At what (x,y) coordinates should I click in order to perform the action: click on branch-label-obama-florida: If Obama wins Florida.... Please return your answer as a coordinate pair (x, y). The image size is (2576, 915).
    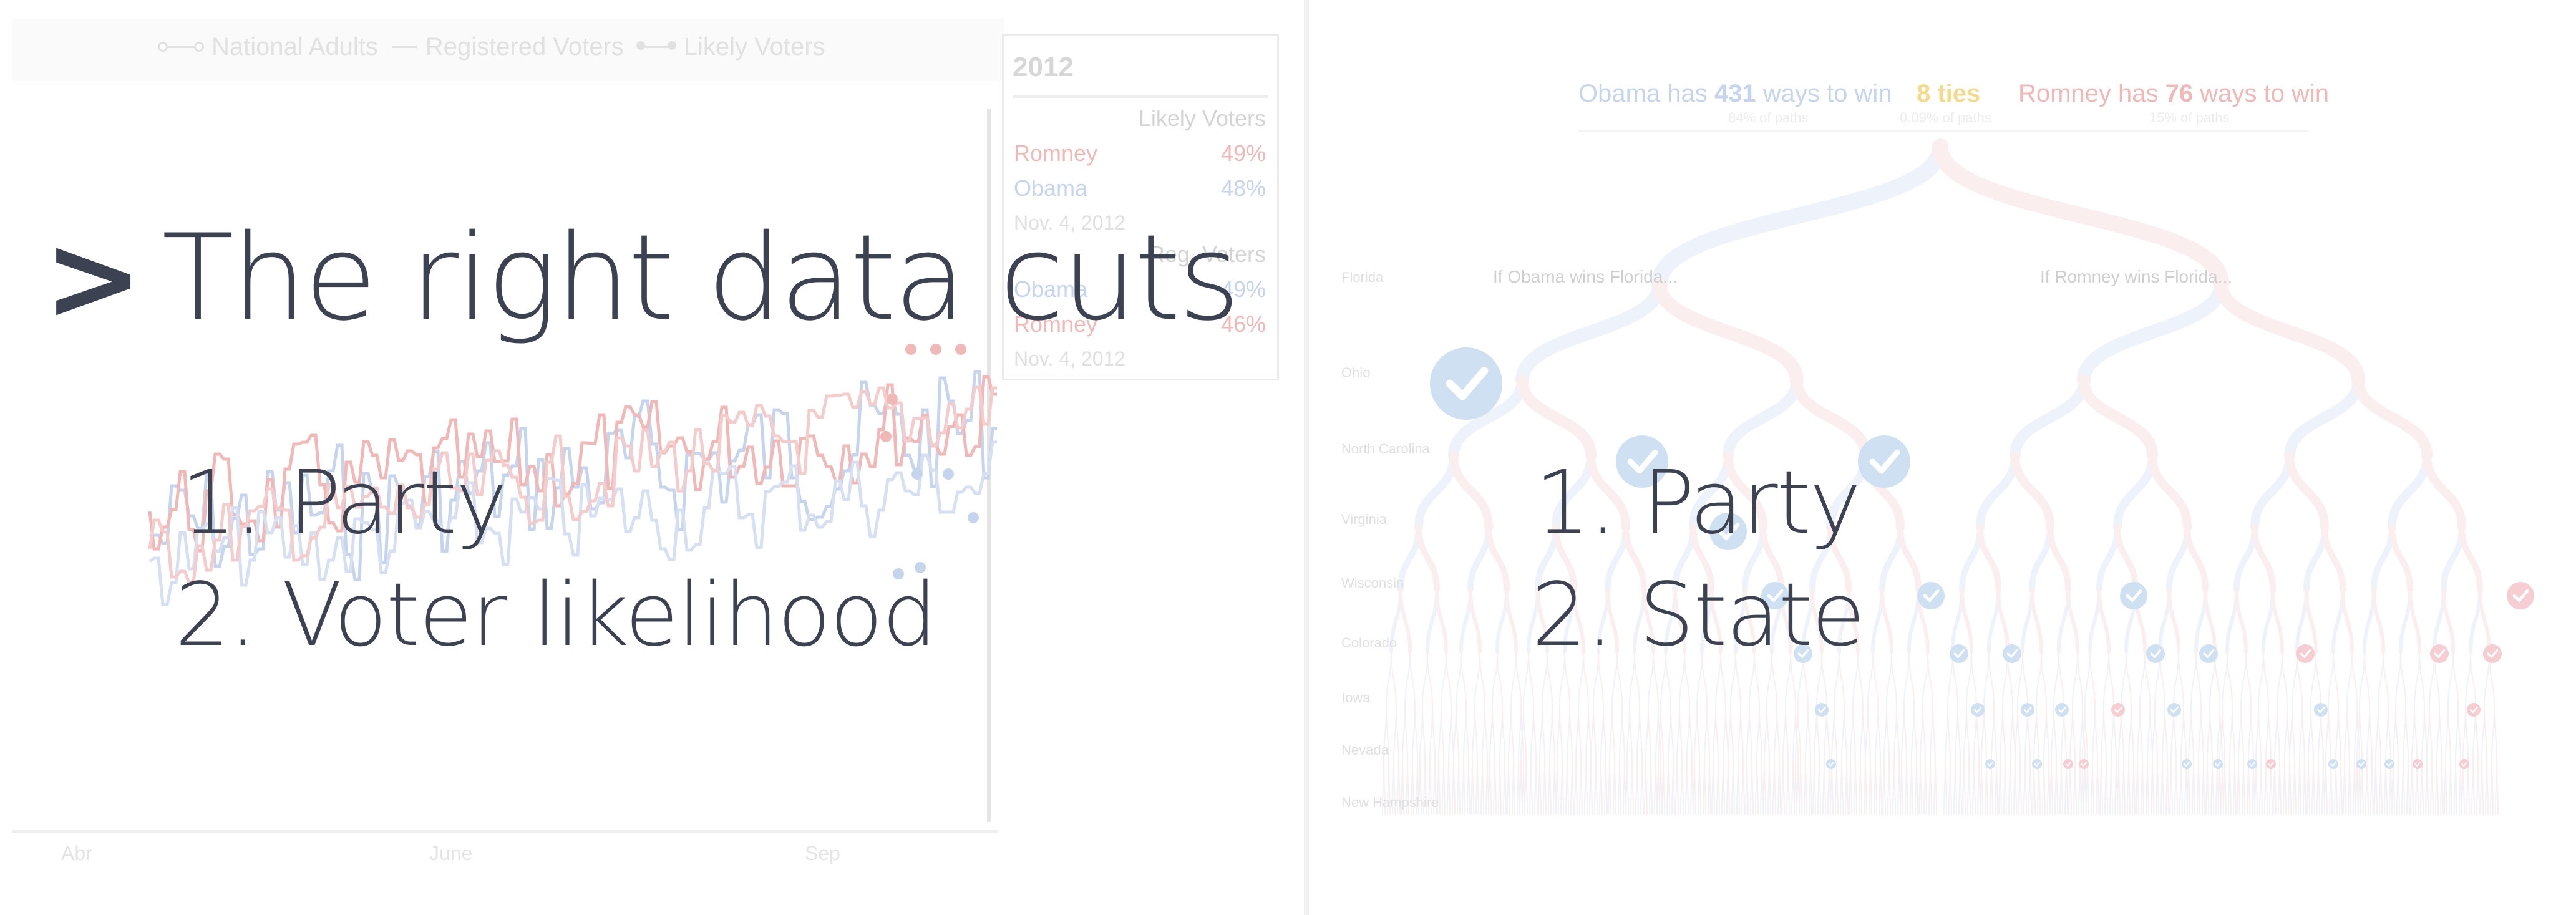
    Looking at the image, I should click on (1586, 276).